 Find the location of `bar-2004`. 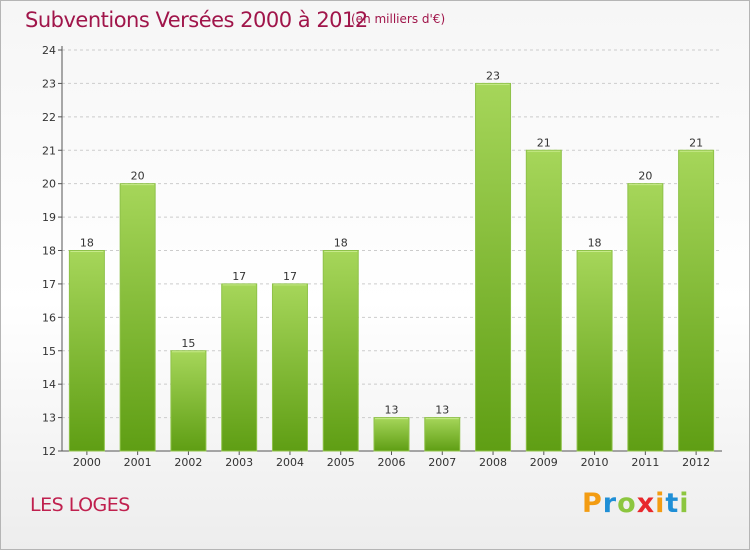

bar-2004 is located at coordinates (289, 367).